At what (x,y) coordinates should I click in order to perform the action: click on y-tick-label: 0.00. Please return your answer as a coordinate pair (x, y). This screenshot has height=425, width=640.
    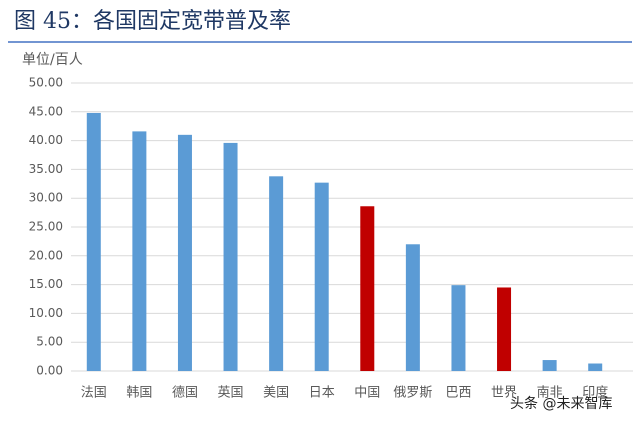
    Looking at the image, I should click on (49, 371).